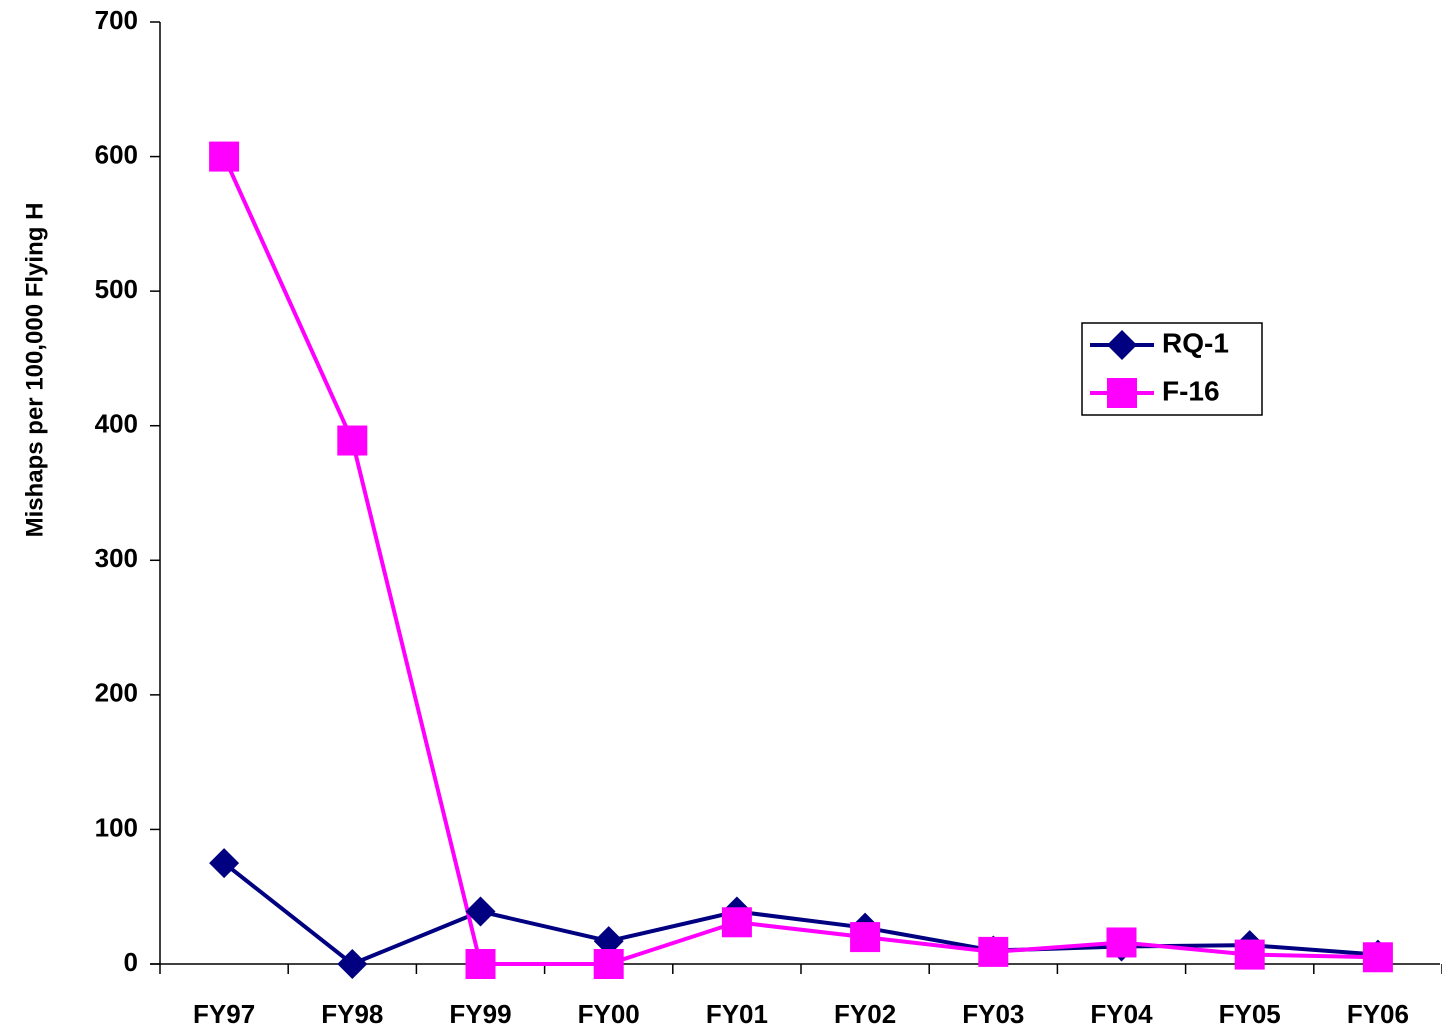  Describe the element at coordinates (116, 827) in the screenshot. I see `y-tick-label: 100` at that location.